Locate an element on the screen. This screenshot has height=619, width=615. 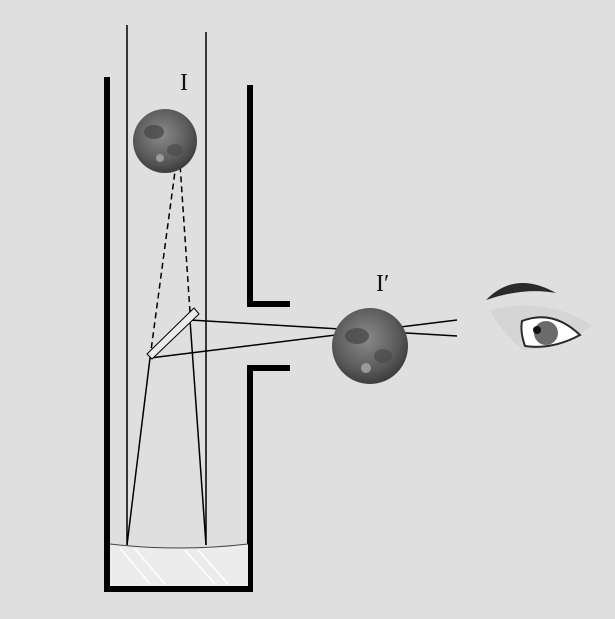
incoming-rays is located at coordinates (166, 285).